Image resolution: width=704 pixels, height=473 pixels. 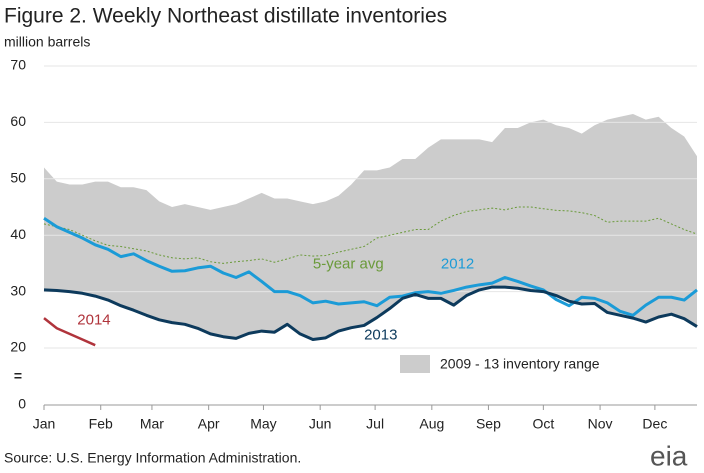 What do you see at coordinates (380, 335) in the screenshot?
I see `series-label: 2013` at bounding box center [380, 335].